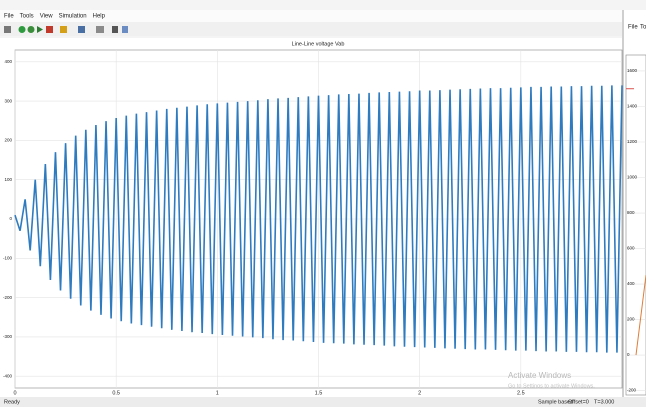  Describe the element at coordinates (319, 393) in the screenshot. I see `x-tick-label: 1.5` at that location.